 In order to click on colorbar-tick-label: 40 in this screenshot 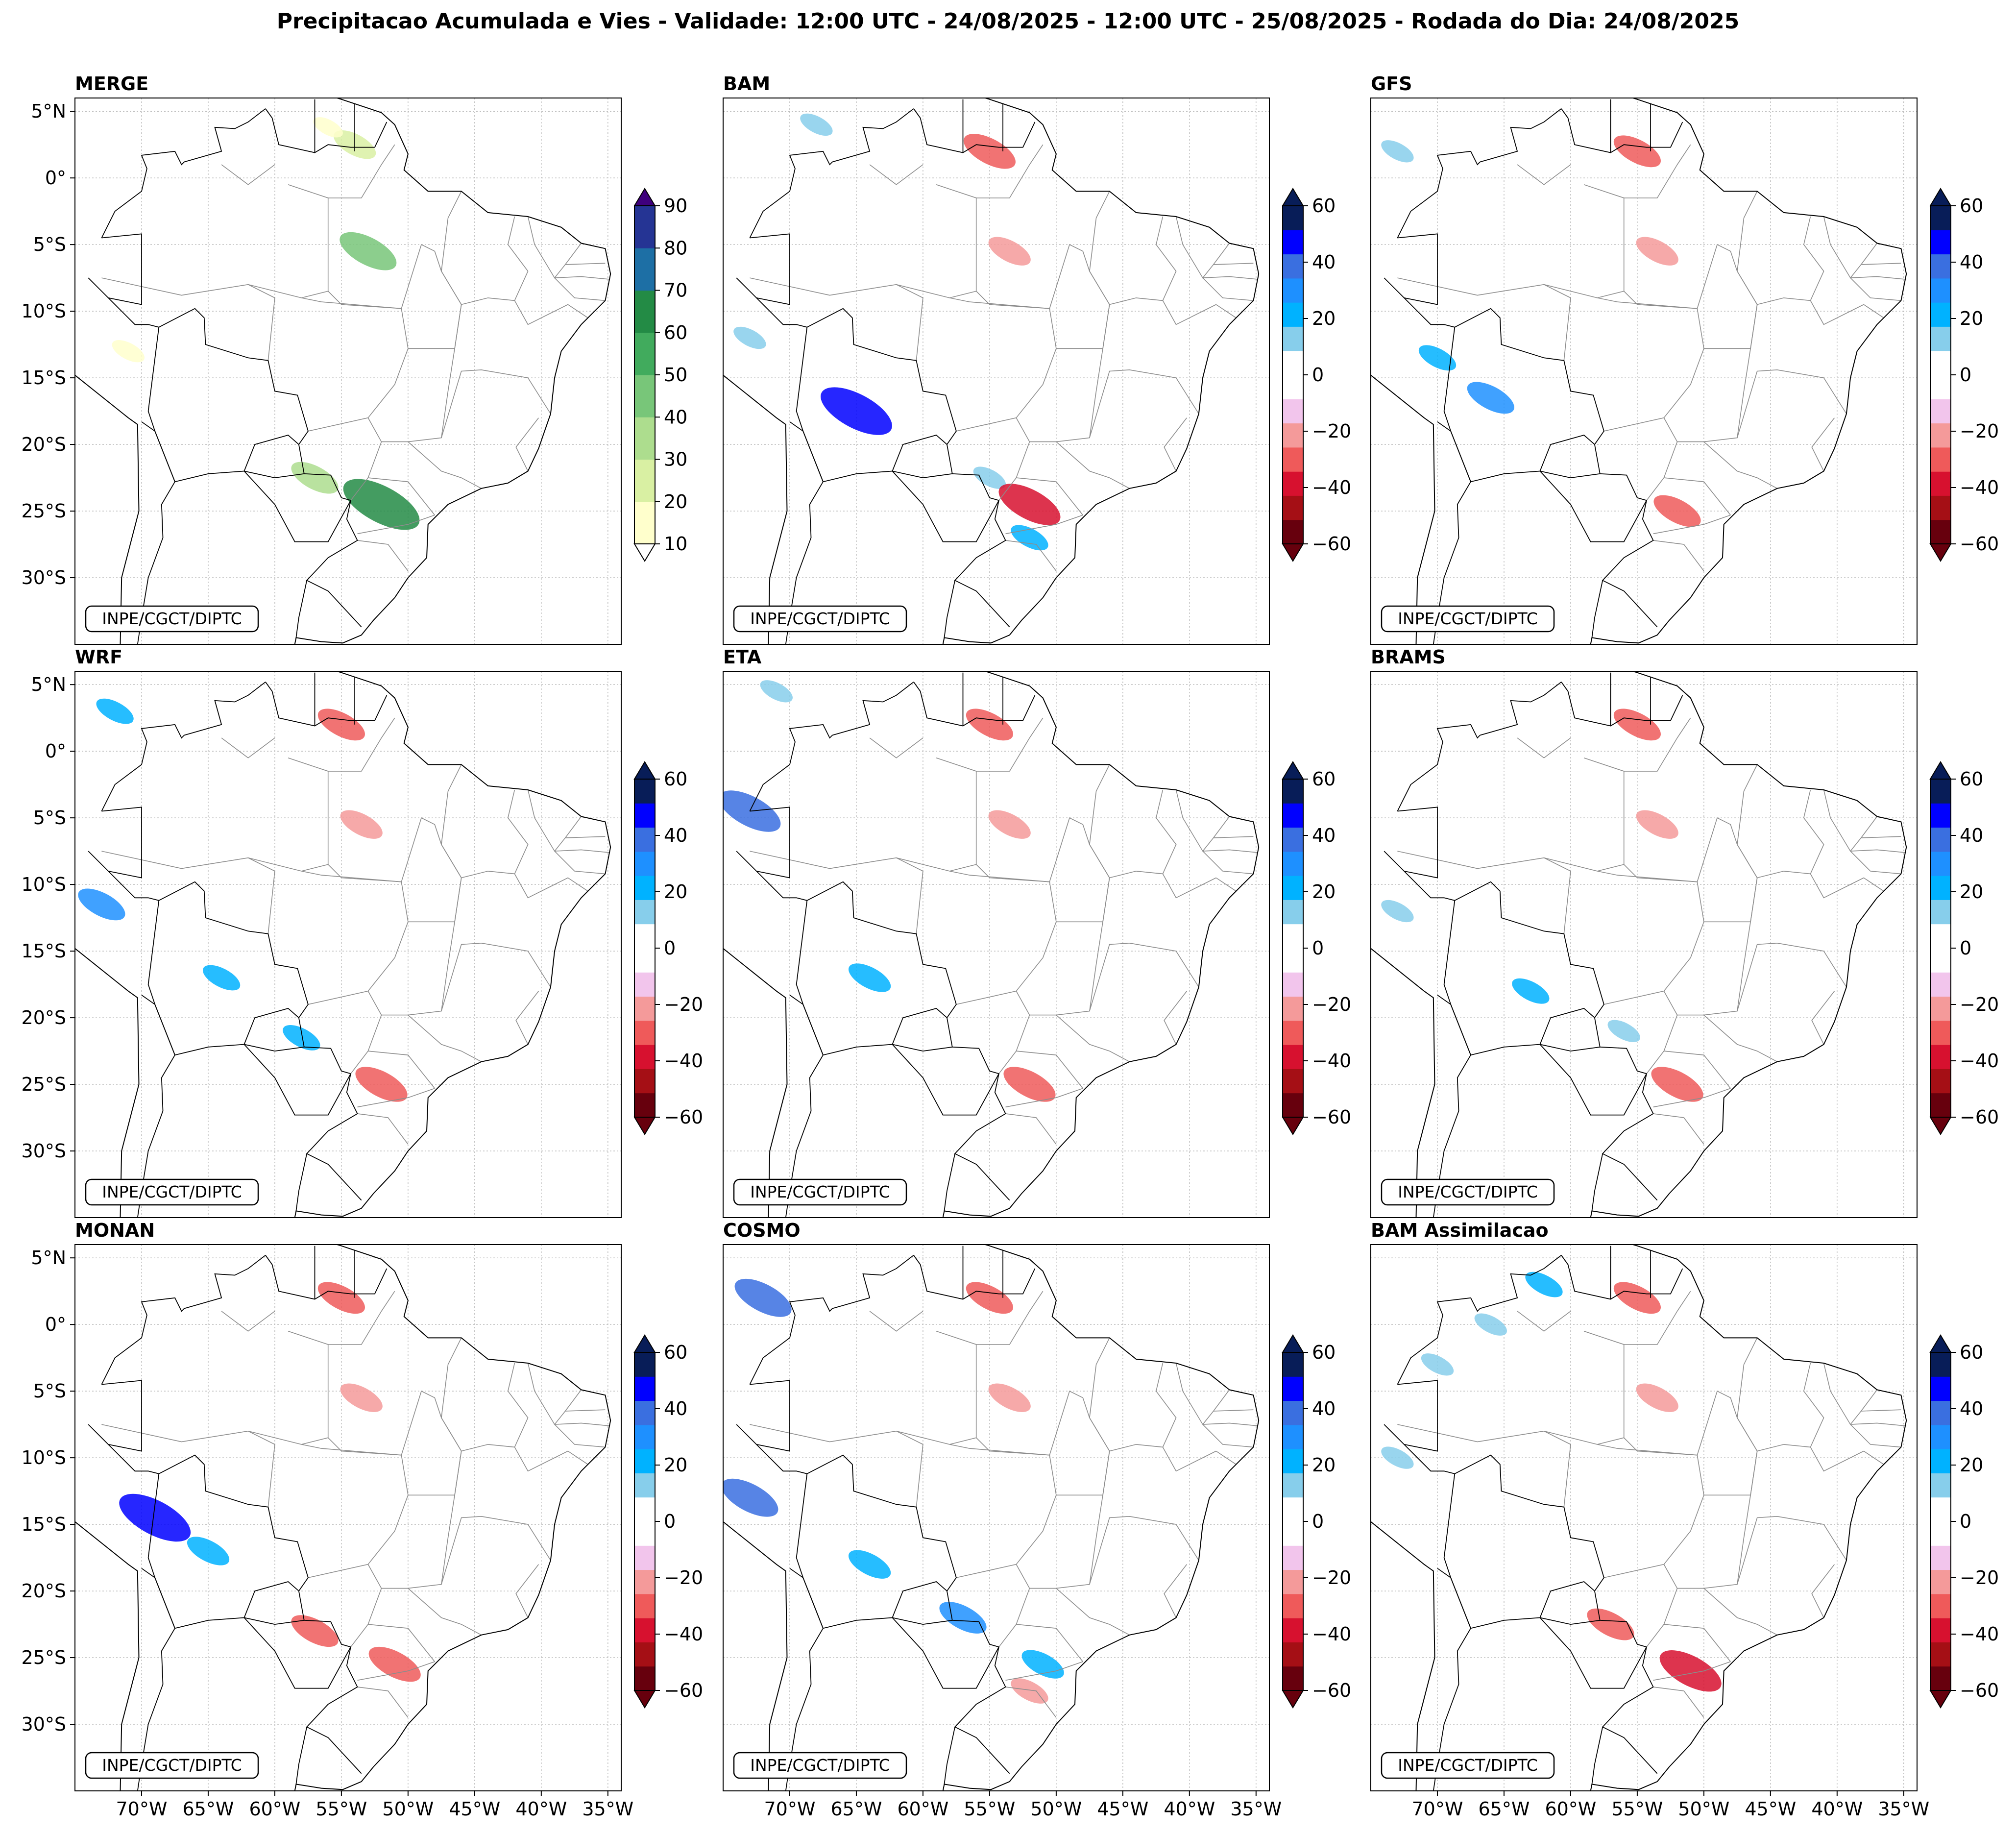, I will do `click(1324, 835)`.